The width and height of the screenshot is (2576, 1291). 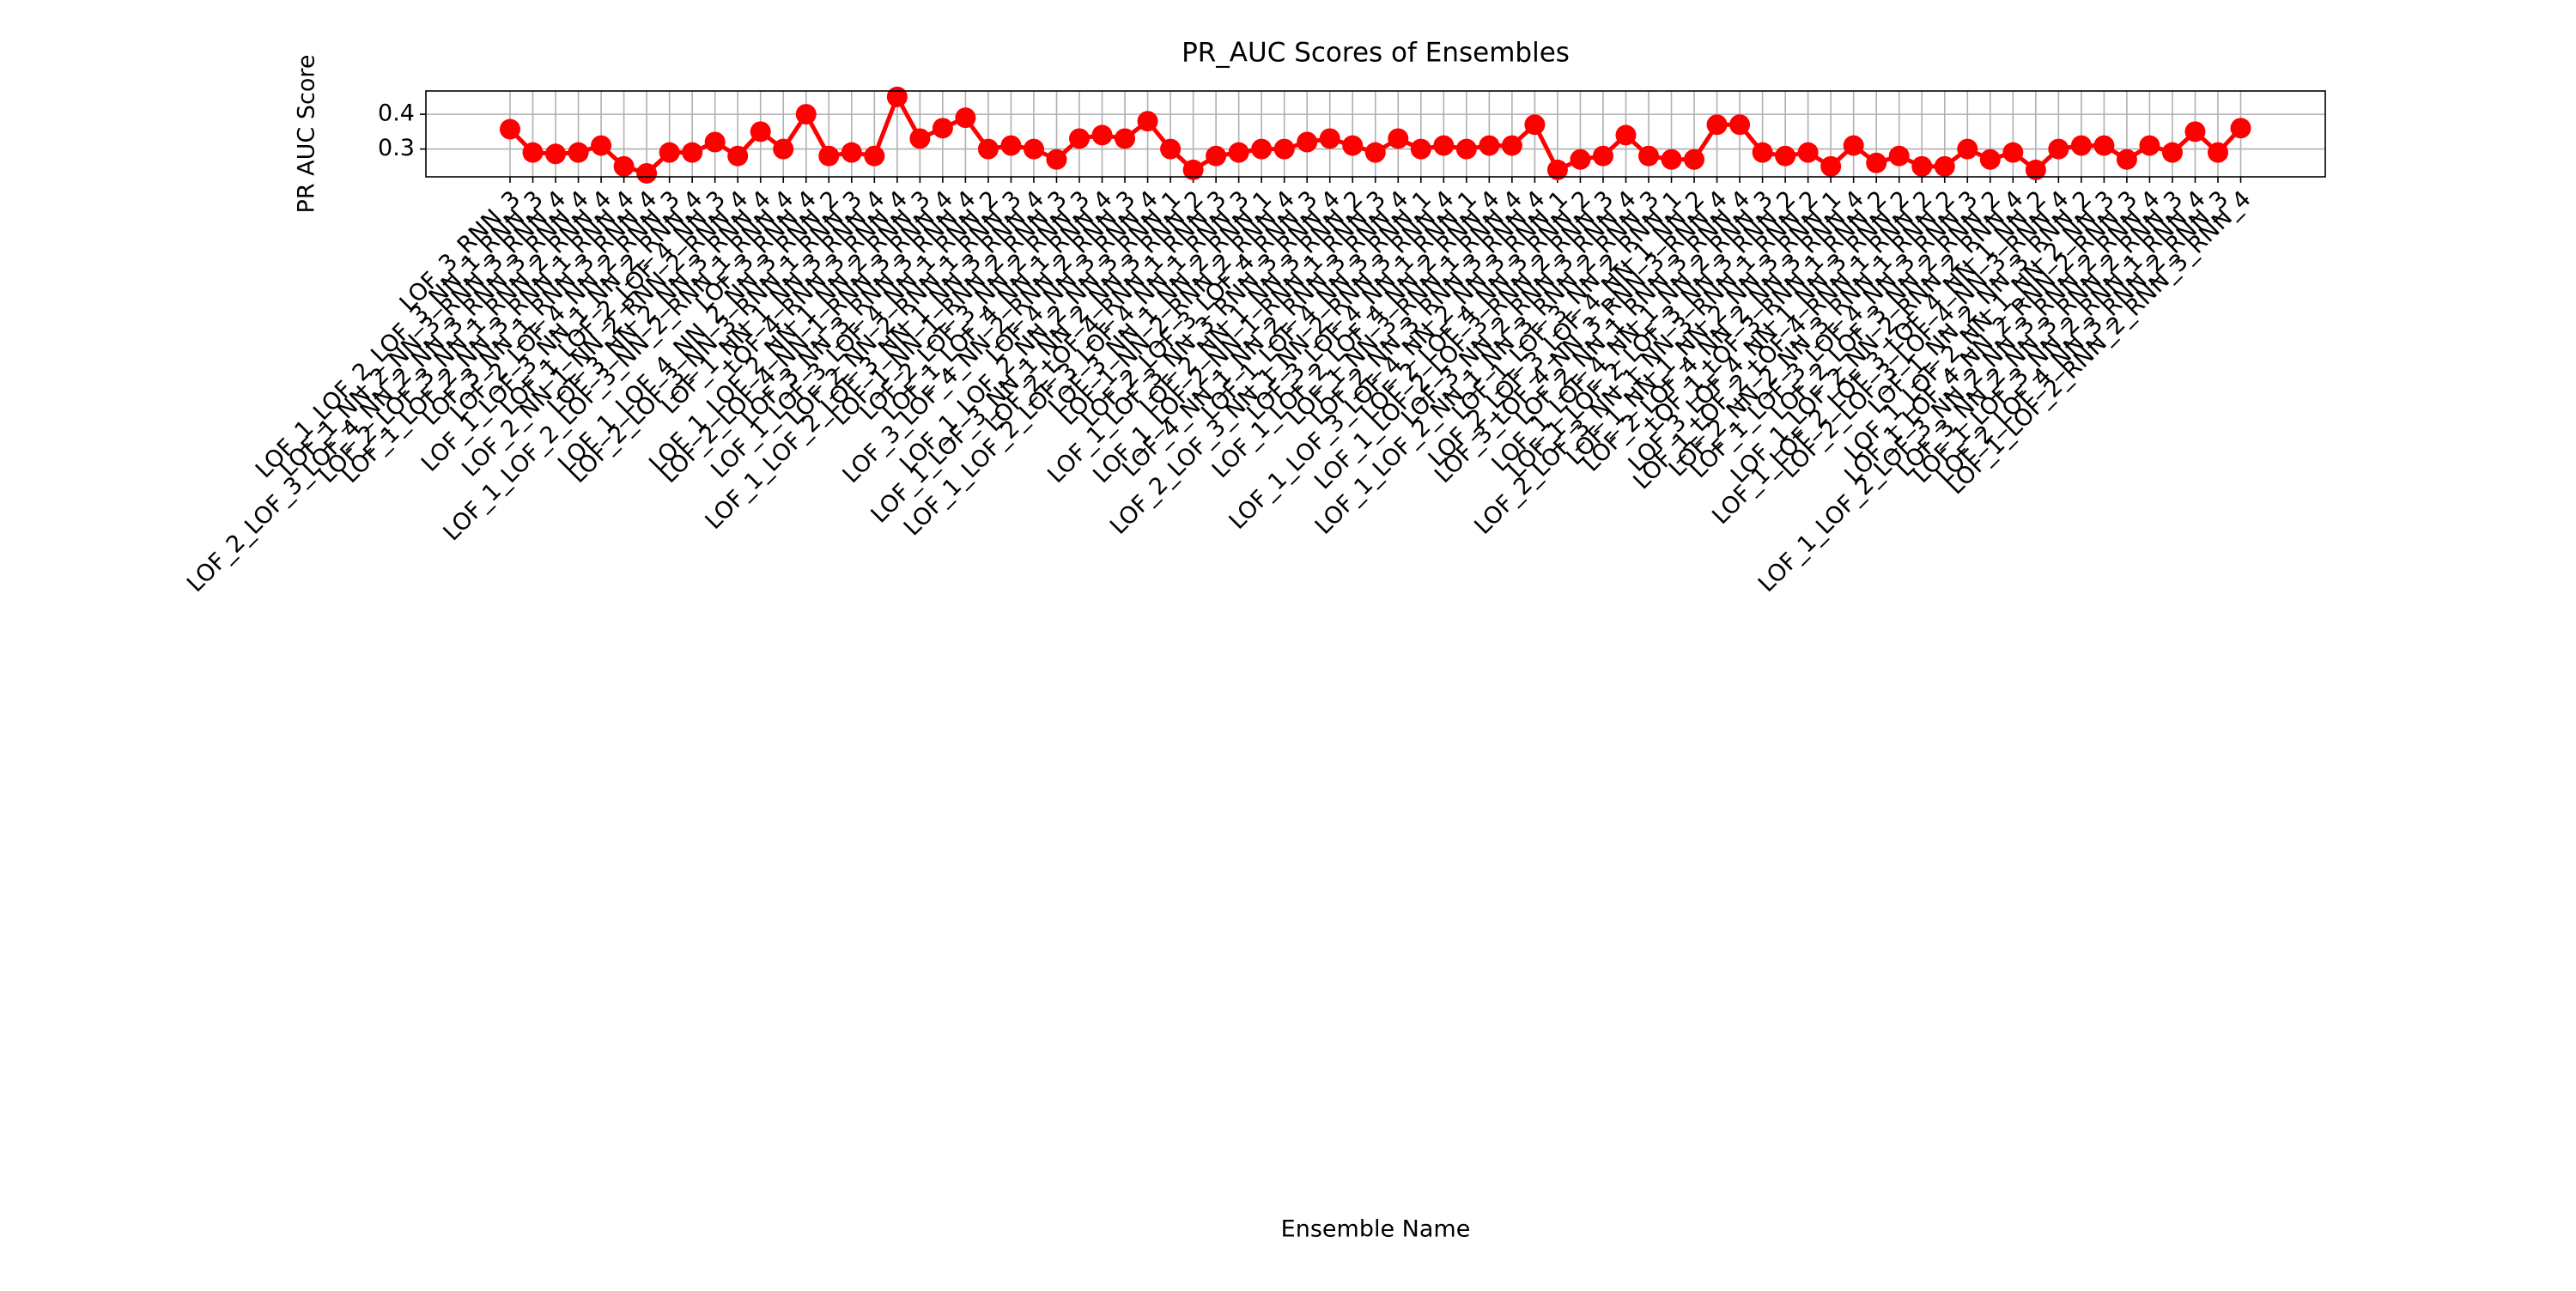 I want to click on grid, so click(x=1375, y=134).